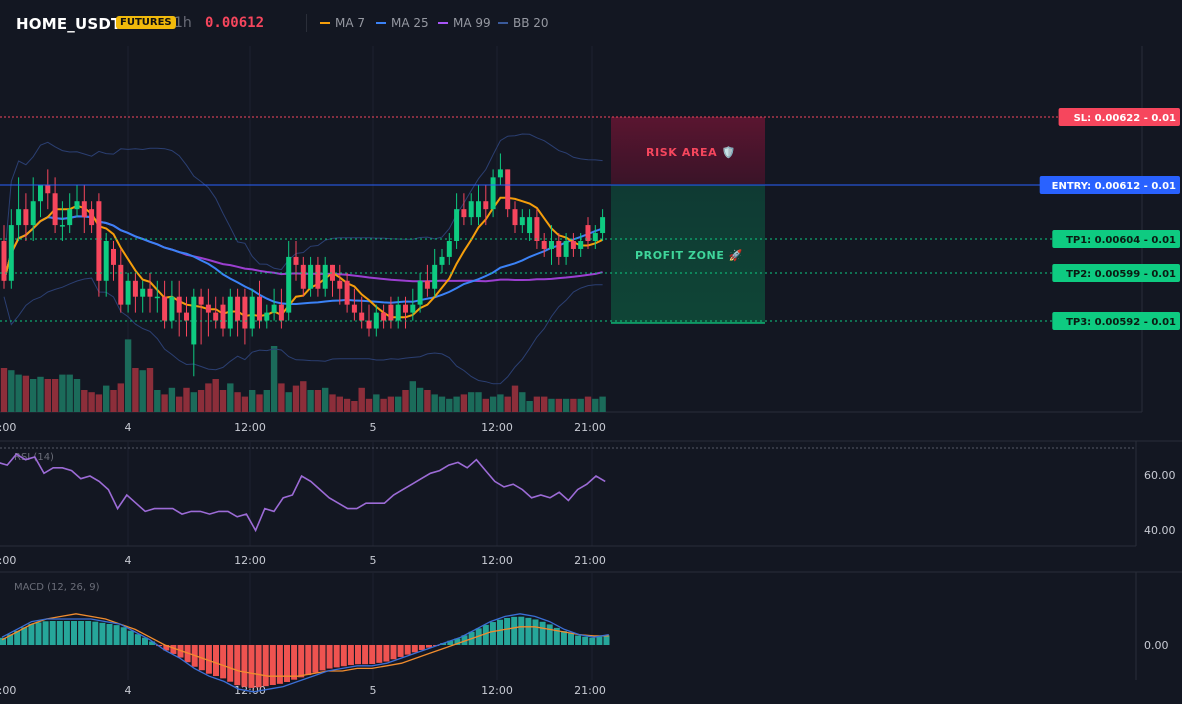 The height and width of the screenshot is (704, 1182). I want to click on main-time-tick: 2:00, so click(8, 427).